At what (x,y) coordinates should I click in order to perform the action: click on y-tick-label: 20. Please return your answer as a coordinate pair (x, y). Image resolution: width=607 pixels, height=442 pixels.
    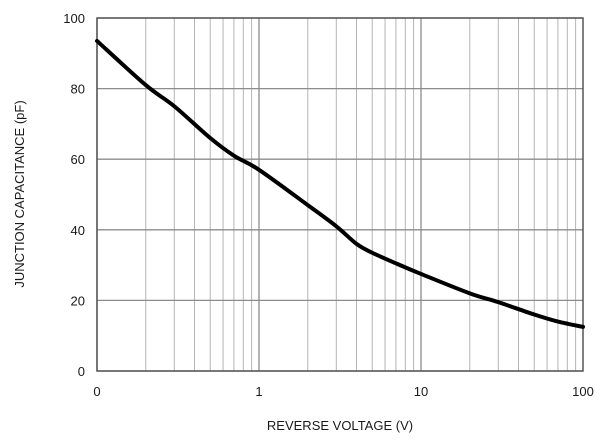
    Looking at the image, I should click on (78, 300).